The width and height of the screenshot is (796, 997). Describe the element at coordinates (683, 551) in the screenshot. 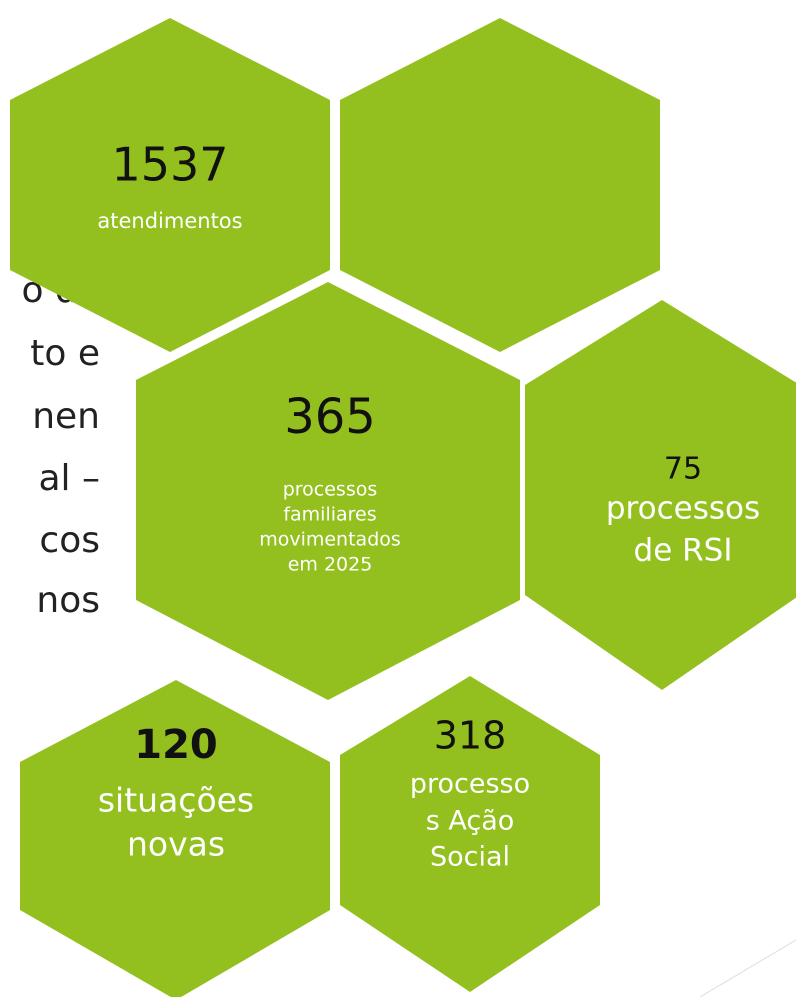

I see `hex-label: de RSI` at that location.